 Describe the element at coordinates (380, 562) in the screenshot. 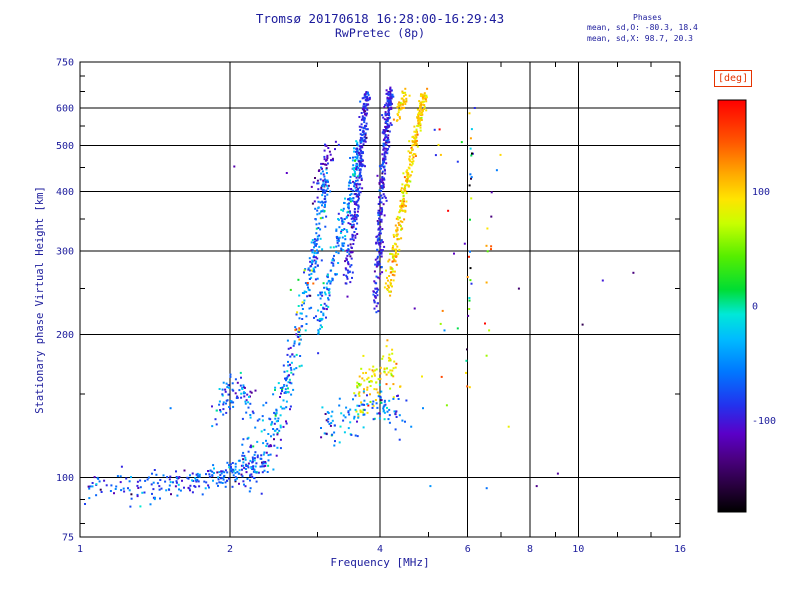

I see `x-axis-label: Frequency [MHz]` at that location.